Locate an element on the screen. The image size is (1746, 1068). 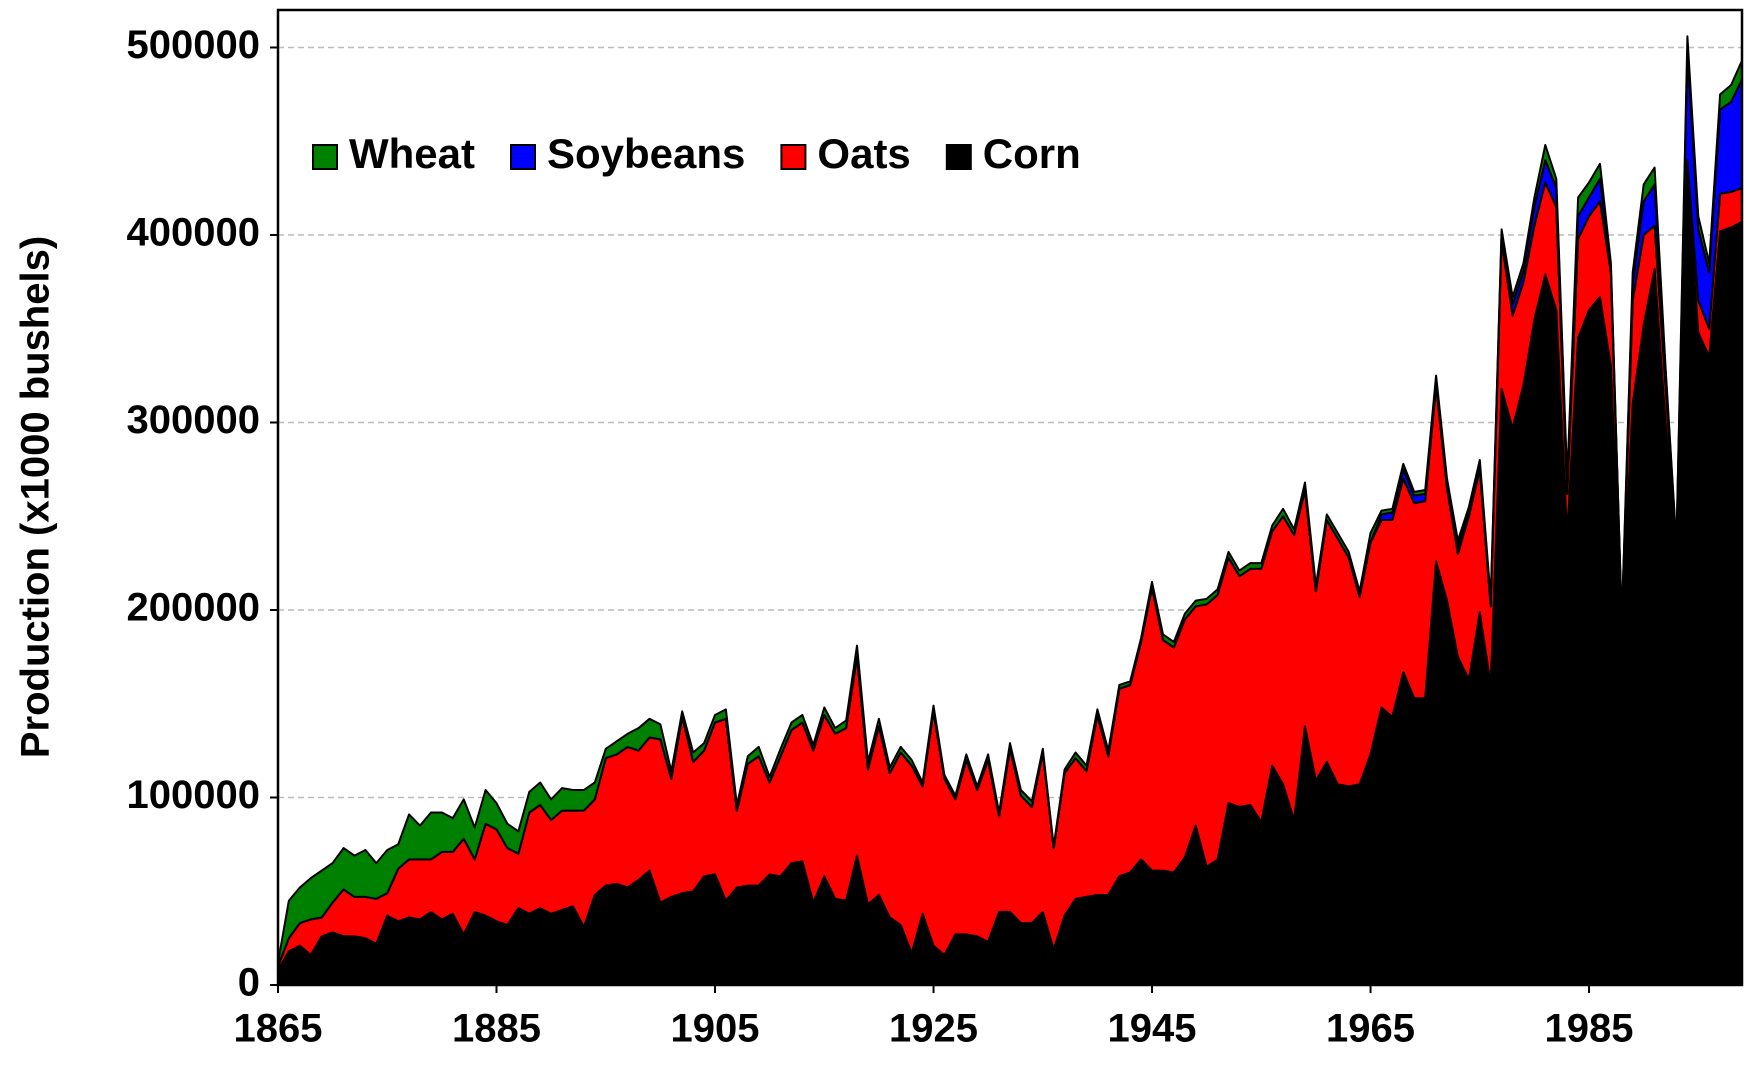
x-tick-label: 1945 is located at coordinates (1152, 1029).